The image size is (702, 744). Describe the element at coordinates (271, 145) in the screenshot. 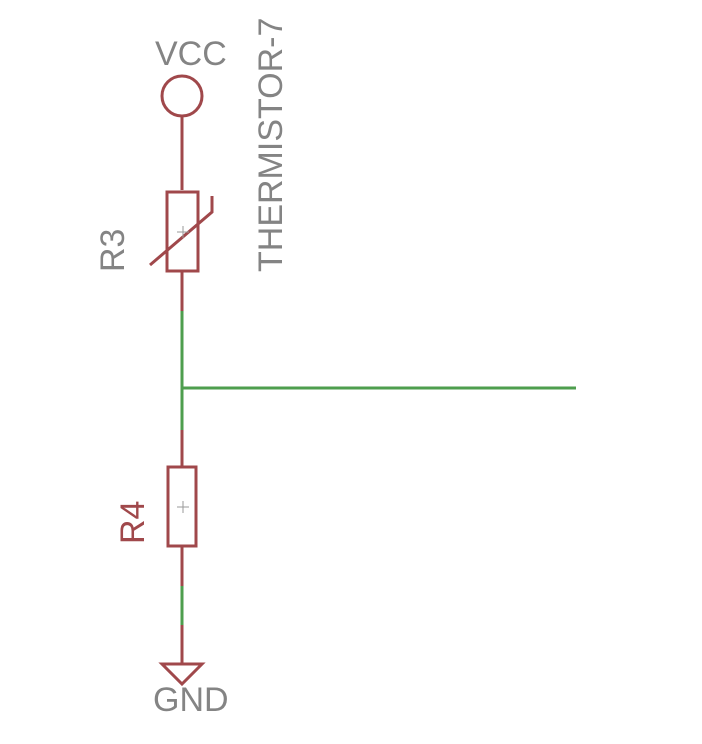

I see `r3-value-label: THERMISTOR-7` at that location.